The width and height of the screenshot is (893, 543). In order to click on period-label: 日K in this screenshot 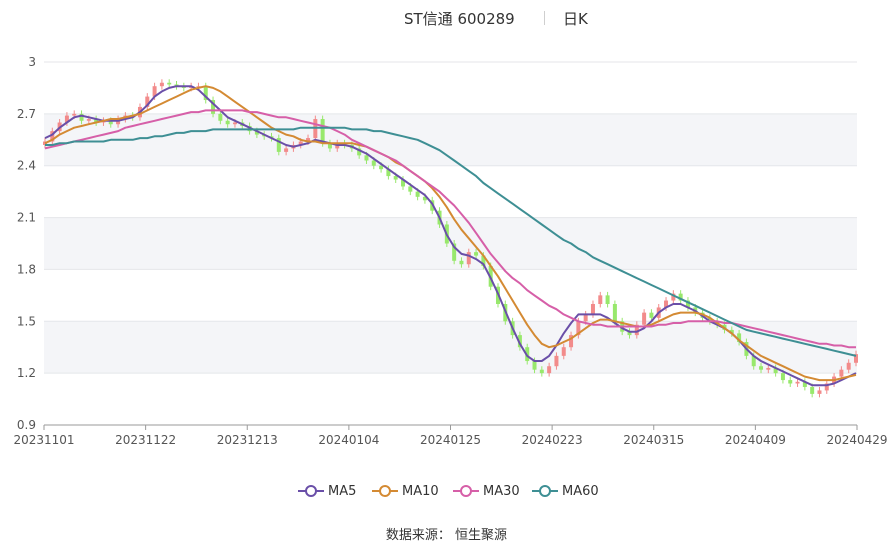, I will do `click(575, 19)`.